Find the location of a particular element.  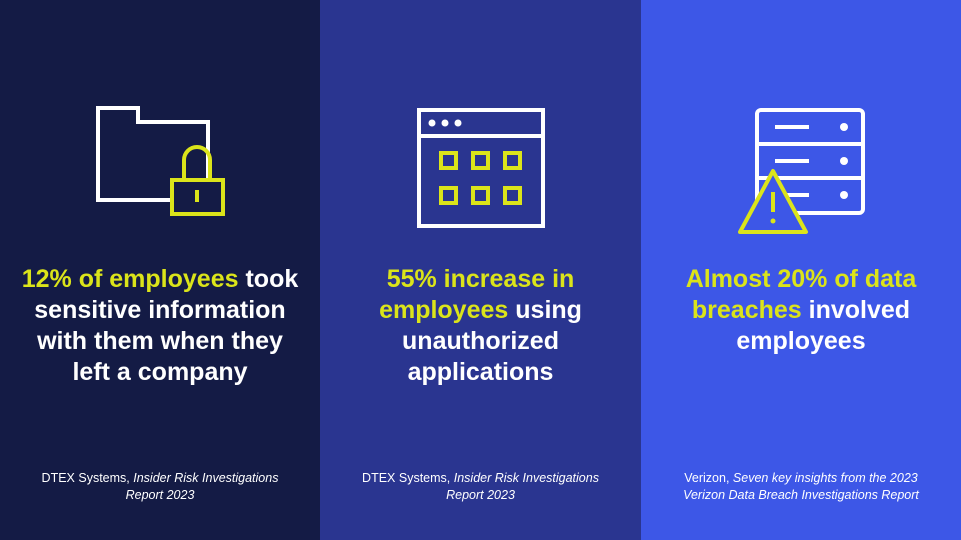

source-name: Verizon, is located at coordinates (707, 478).